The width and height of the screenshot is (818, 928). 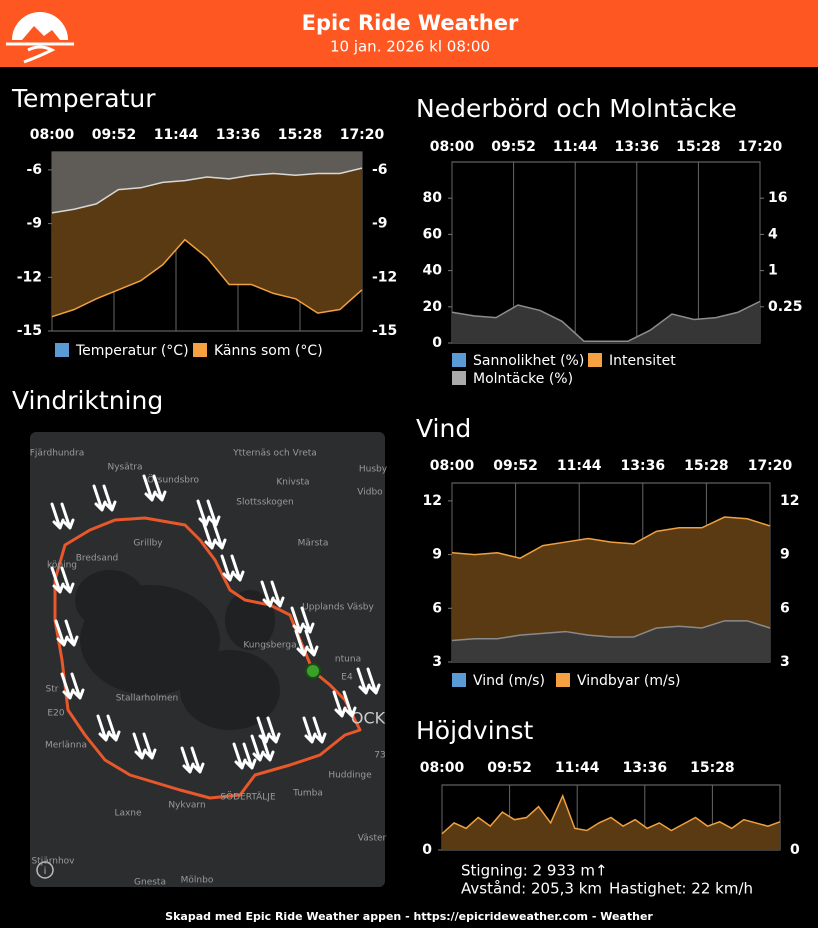 What do you see at coordinates (268, 351) in the screenshot?
I see `legend-label: Känns som (°C)` at bounding box center [268, 351].